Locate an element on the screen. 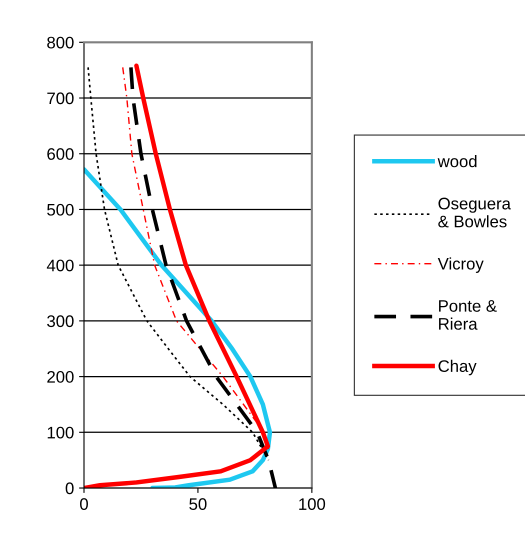  y-tick-label: 200 is located at coordinates (60, 376).